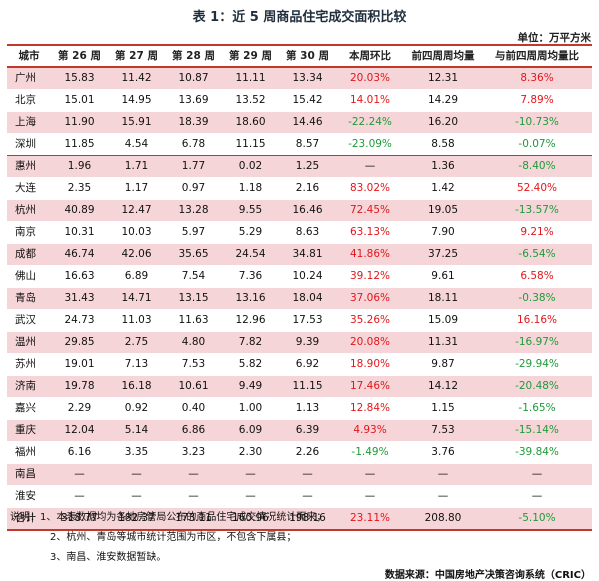 This screenshot has height=581, width=599. What do you see at coordinates (537, 56) in the screenshot?
I see `header-vs-4week-avg: 与前四周周均量比` at bounding box center [537, 56].